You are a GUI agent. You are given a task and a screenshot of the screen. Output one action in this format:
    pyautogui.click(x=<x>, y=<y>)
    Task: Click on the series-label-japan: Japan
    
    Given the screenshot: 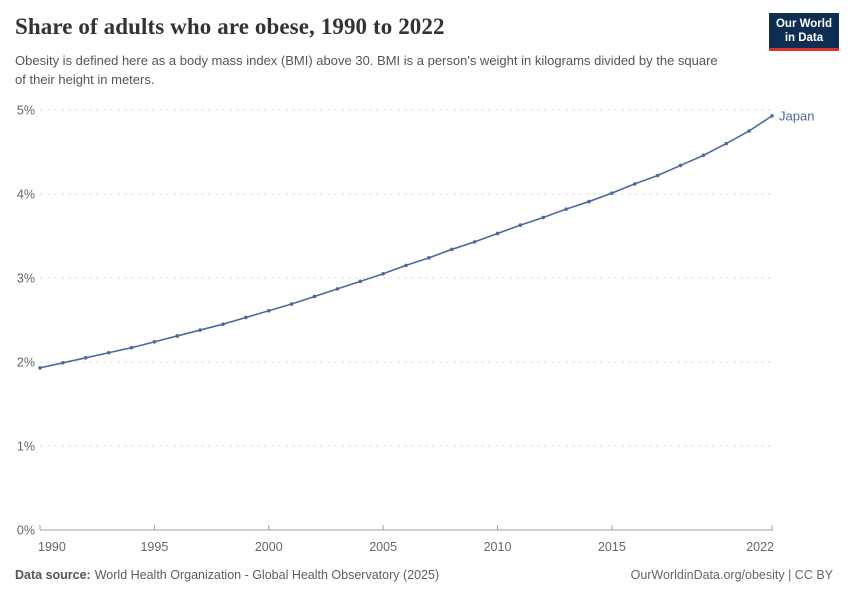 What is the action you would take?
    pyautogui.click(x=796, y=115)
    